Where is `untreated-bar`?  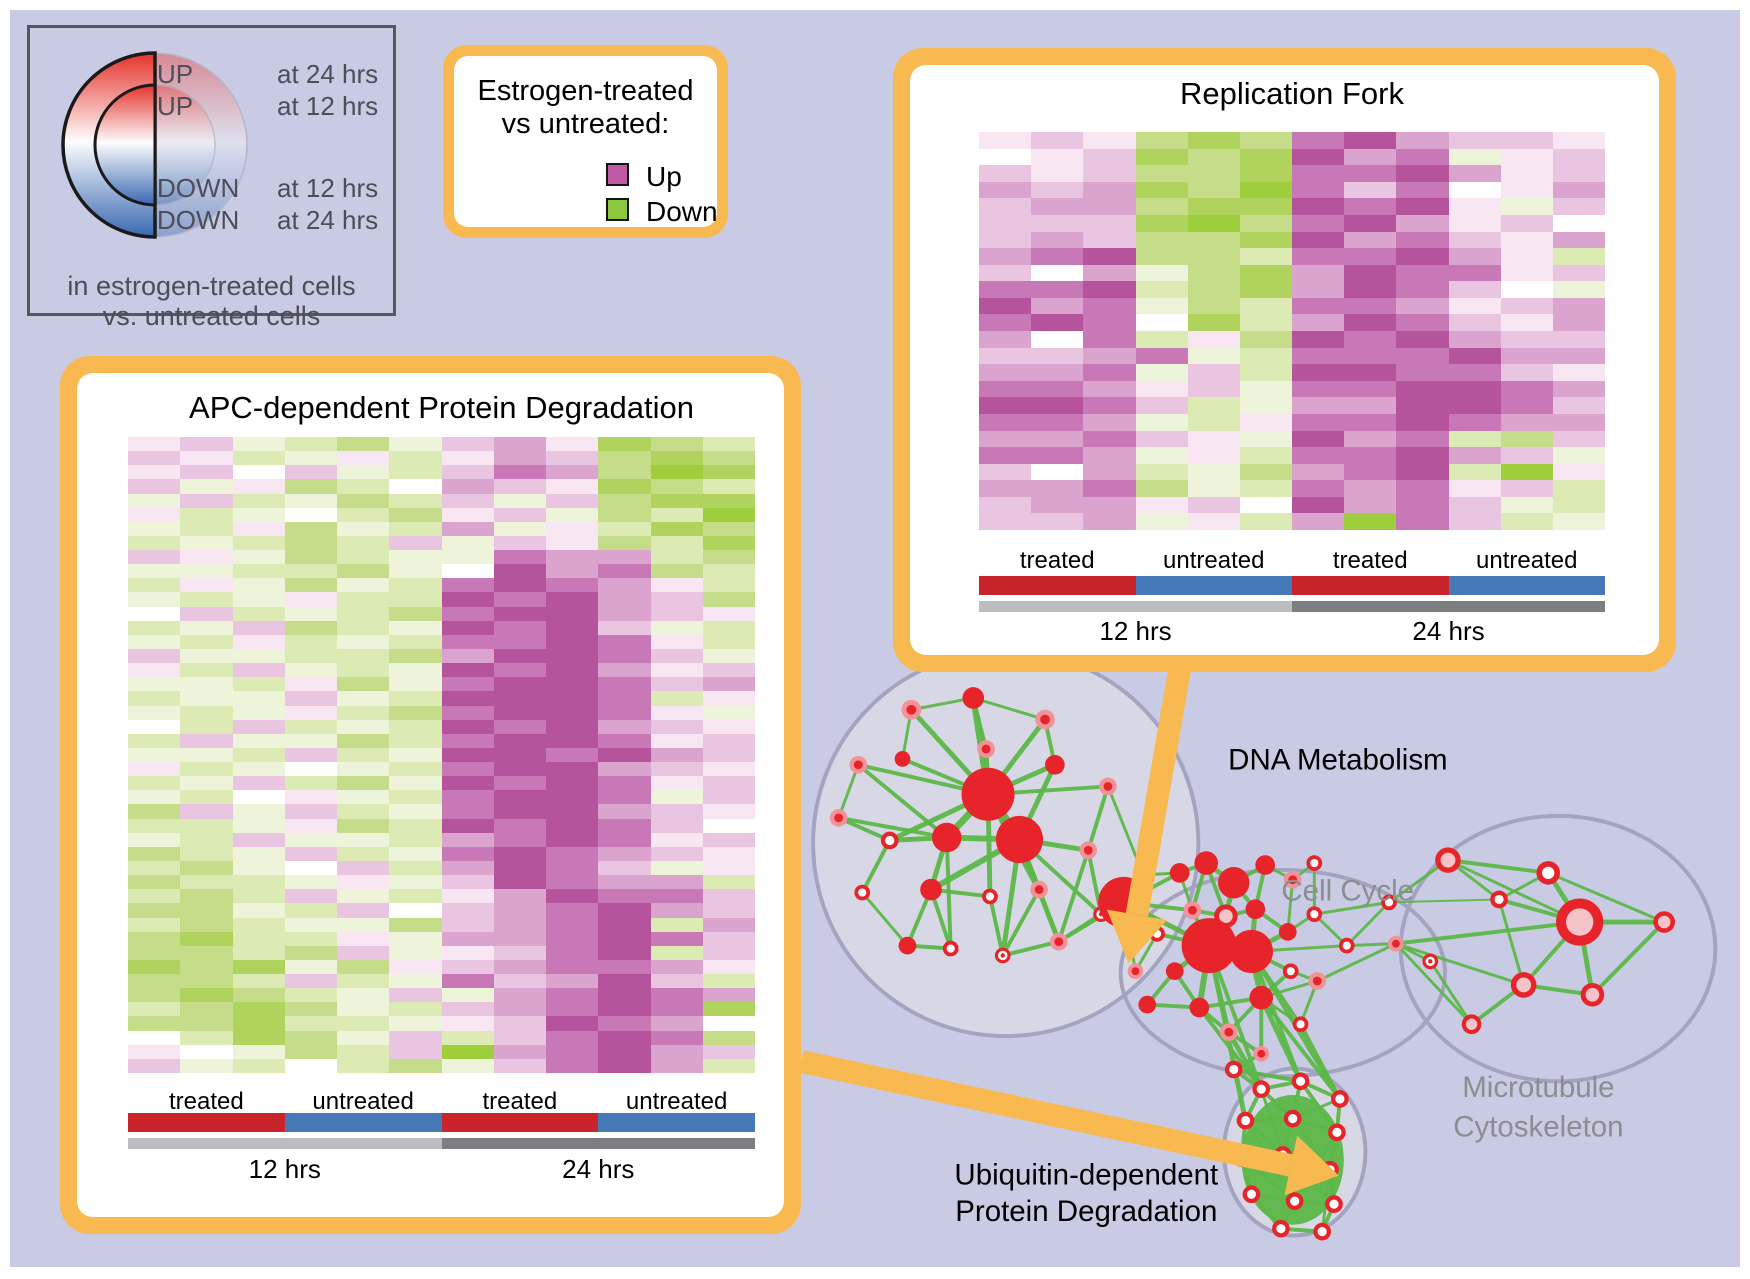 untreated-bar is located at coordinates (676, 1122).